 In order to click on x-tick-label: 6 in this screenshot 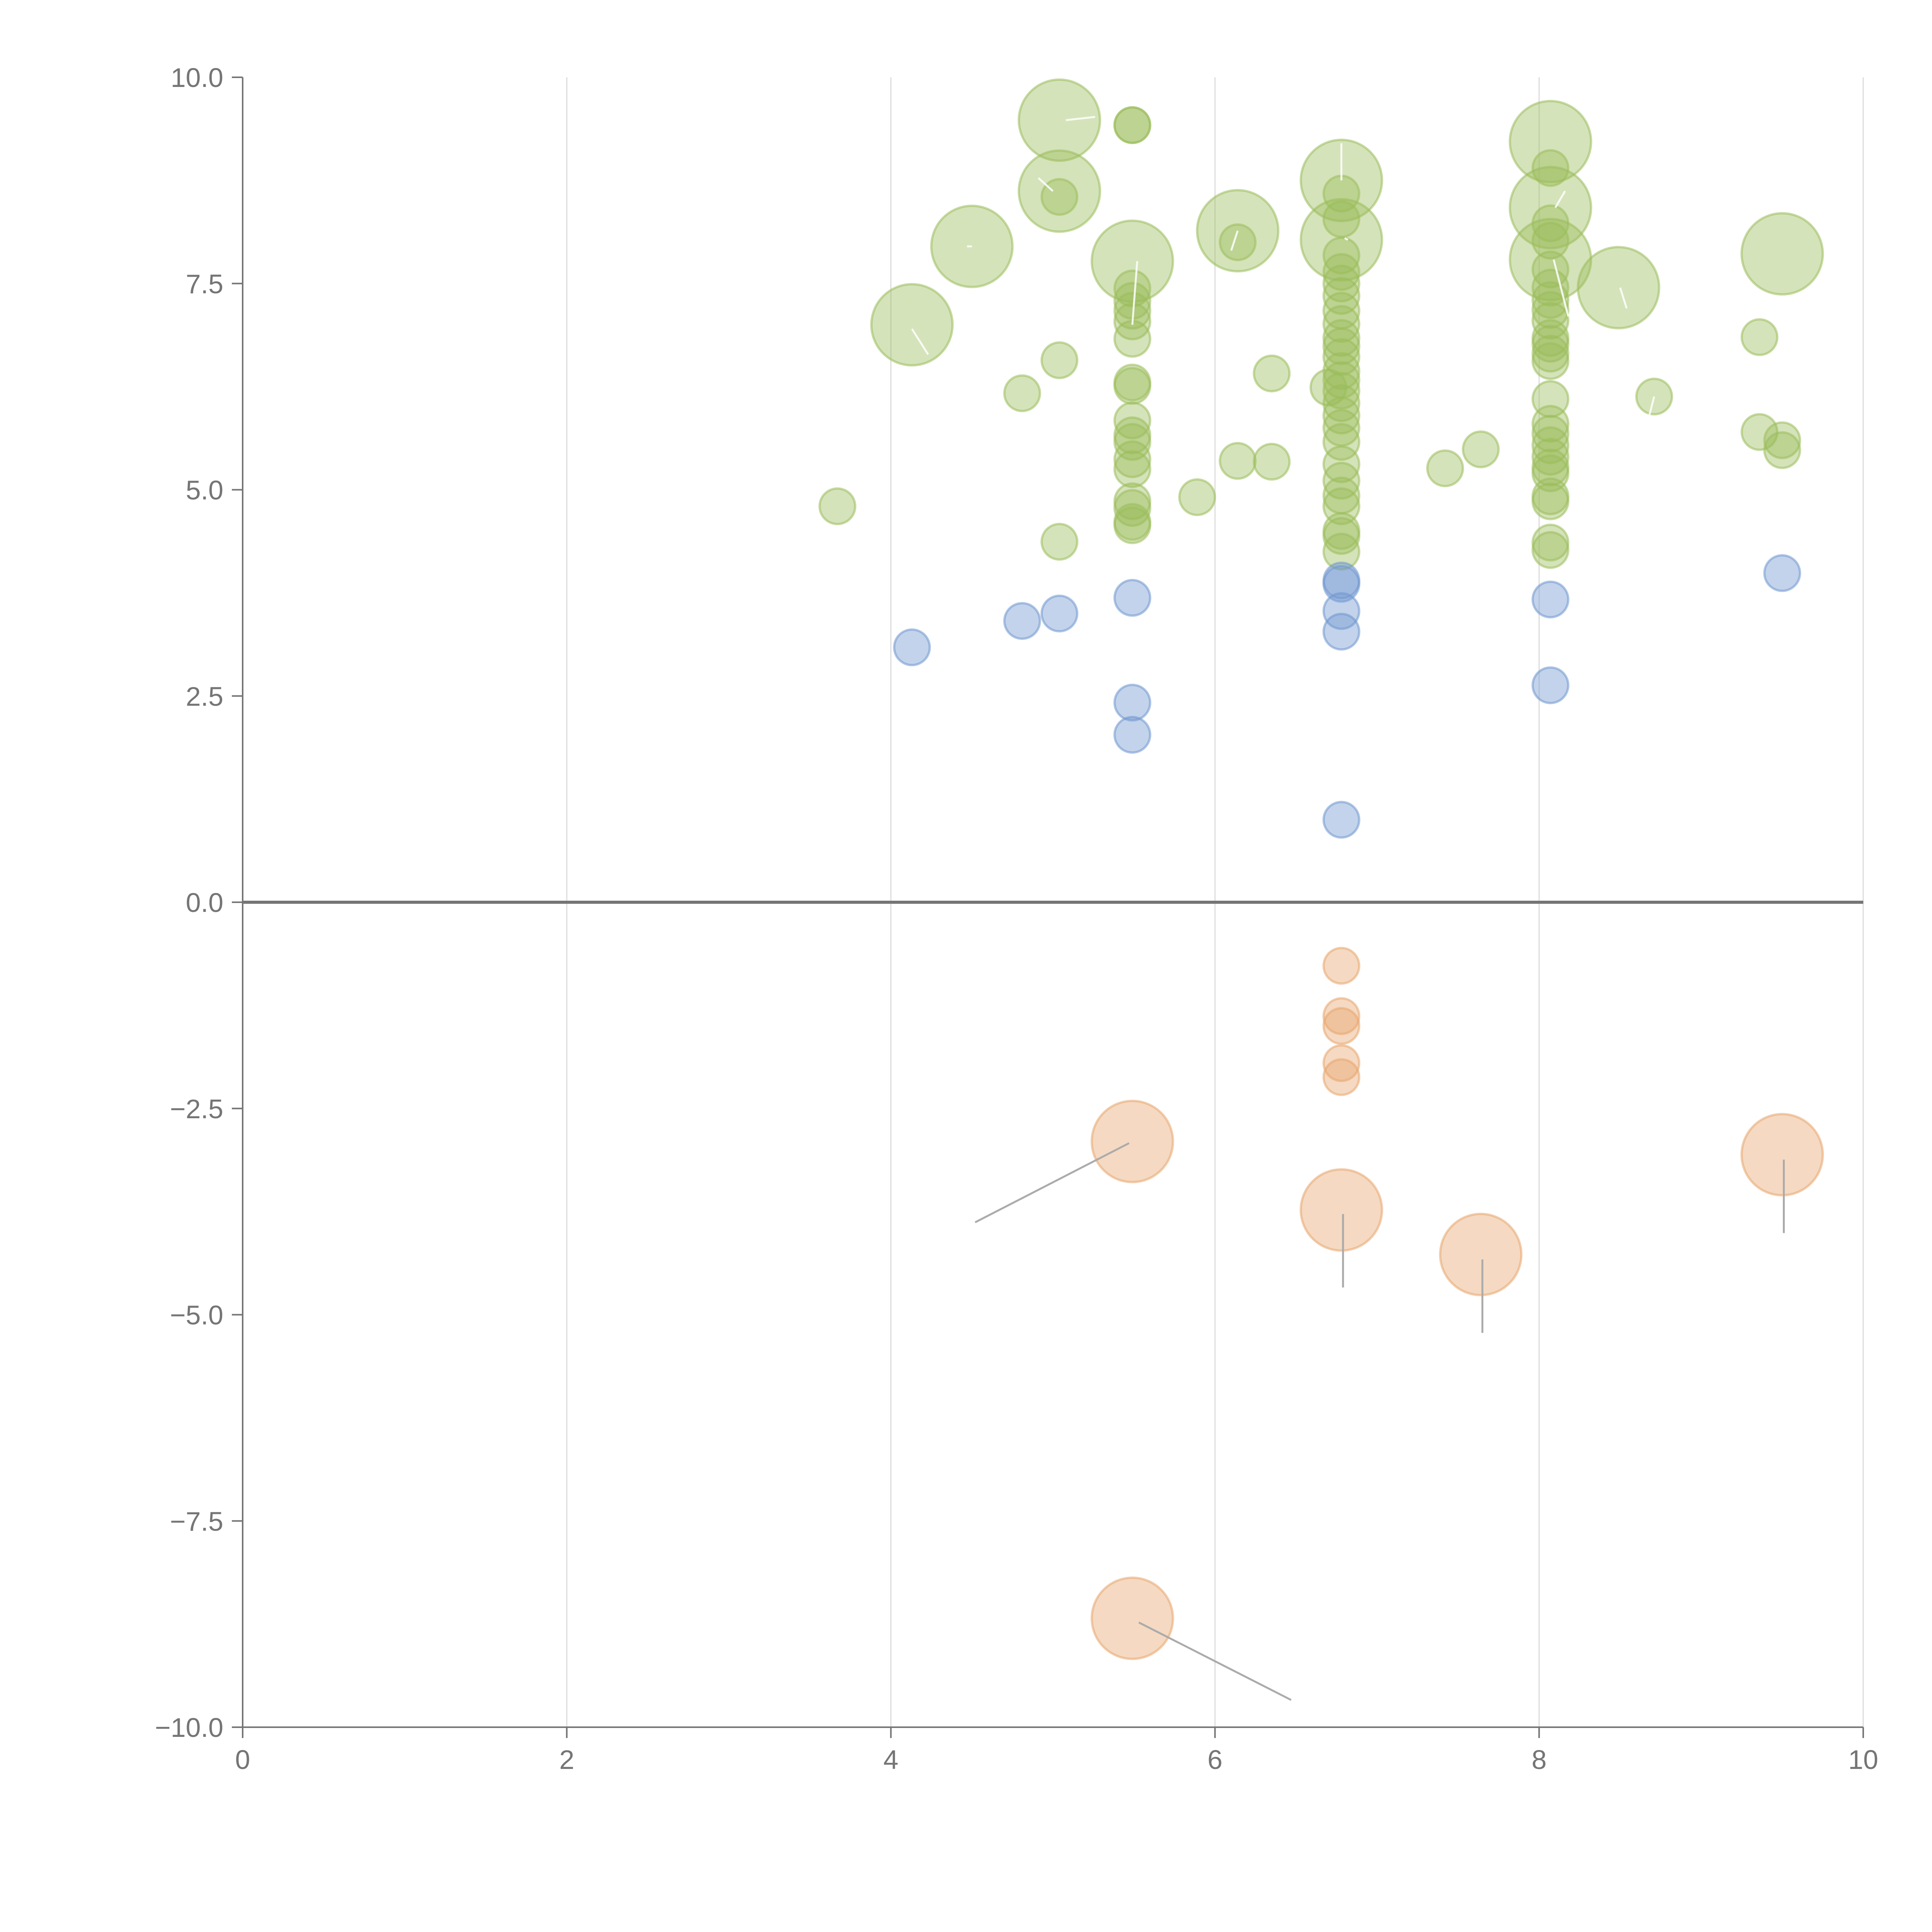, I will do `click(1215, 1760)`.